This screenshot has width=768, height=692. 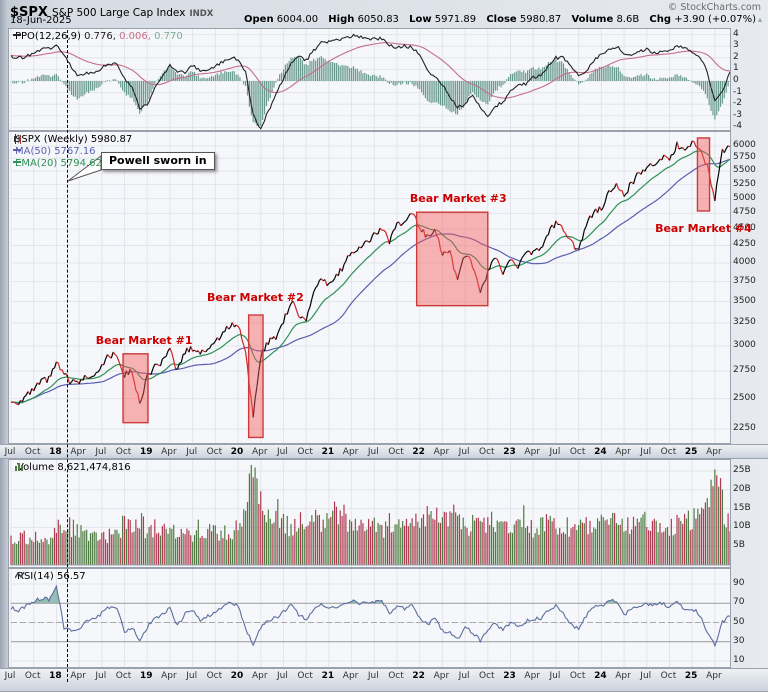 What do you see at coordinates (75, 151) in the screenshot?
I see `ma50-value: 5767.16` at bounding box center [75, 151].